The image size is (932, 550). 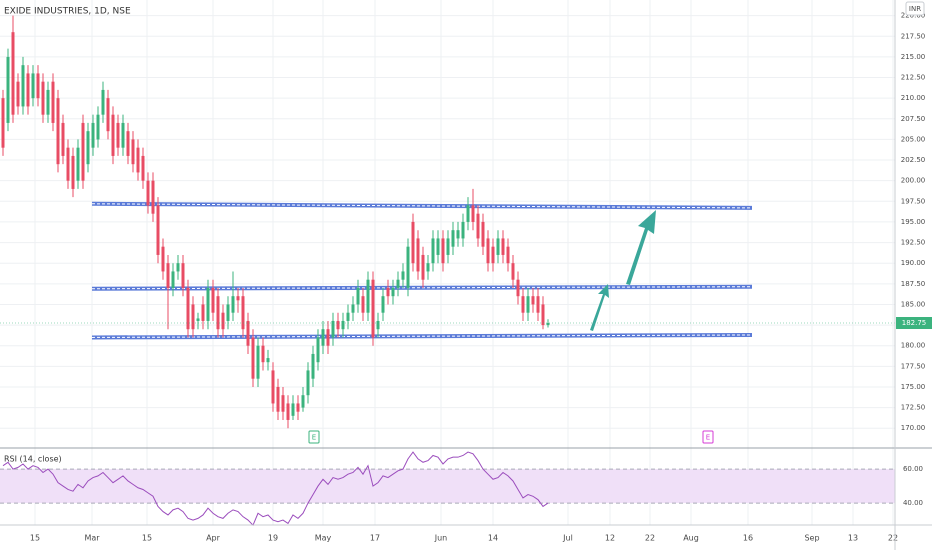 I want to click on x-tick-label: Mar, so click(x=92, y=538).